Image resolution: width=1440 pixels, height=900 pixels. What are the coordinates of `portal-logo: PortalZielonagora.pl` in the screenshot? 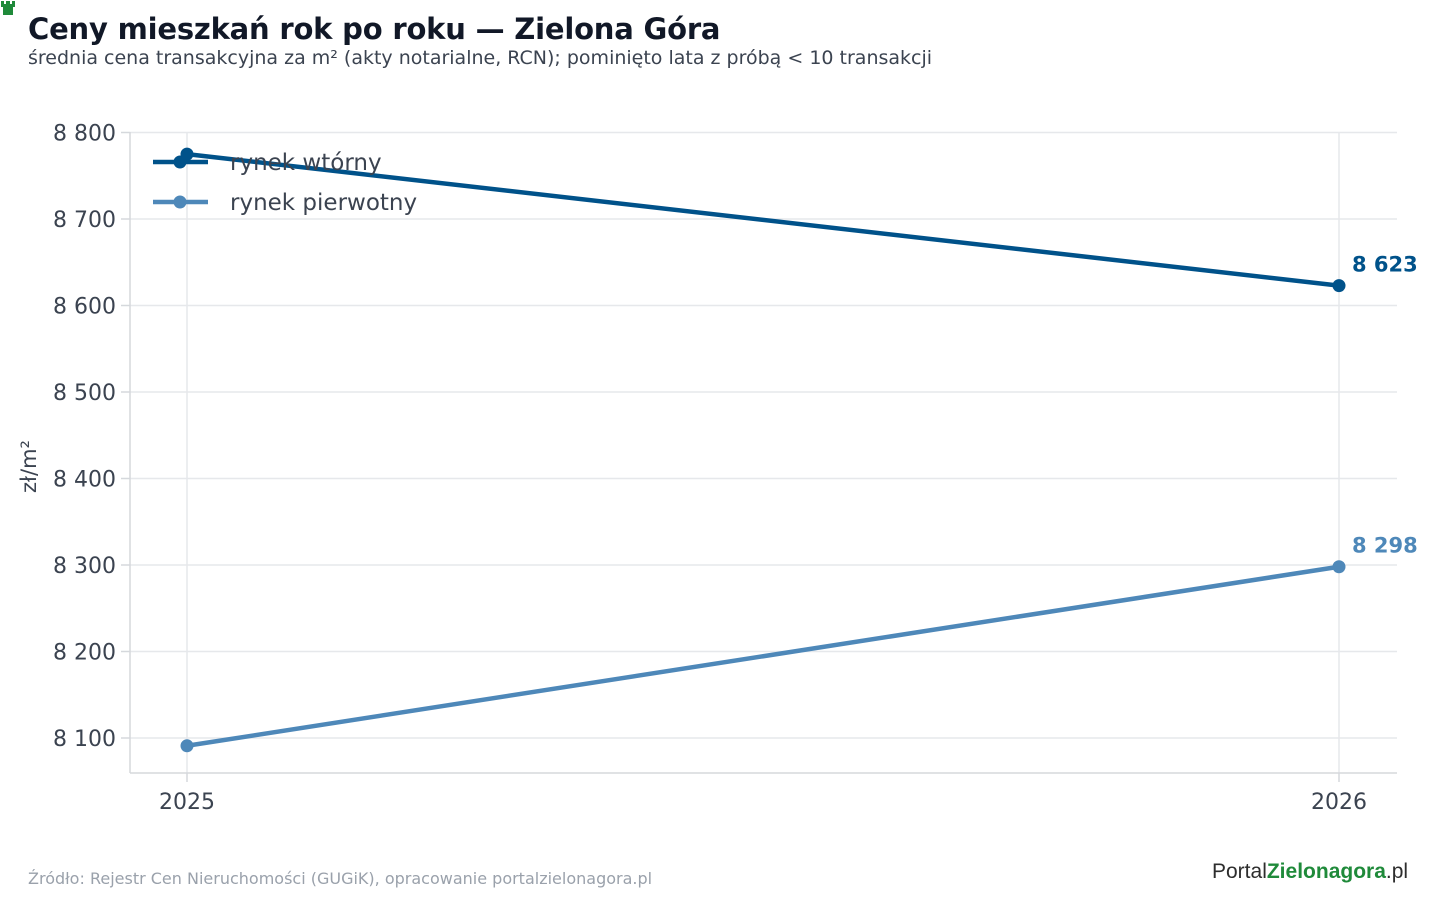 It's located at (1310, 872).